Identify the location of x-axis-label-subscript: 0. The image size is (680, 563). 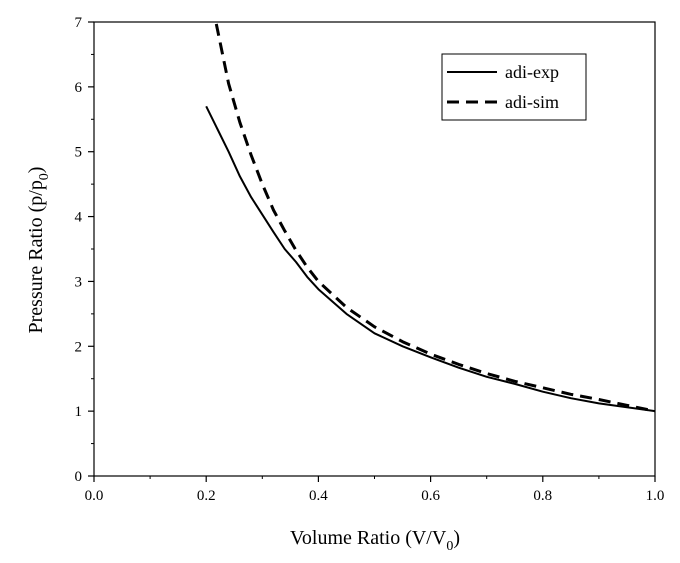
(449, 546).